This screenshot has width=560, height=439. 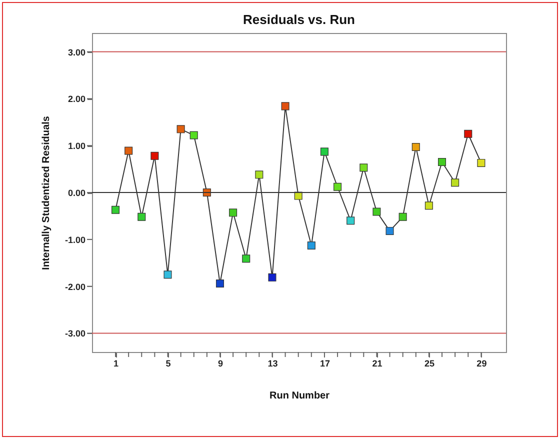 What do you see at coordinates (429, 363) in the screenshot?
I see `x-tick-label: 25` at bounding box center [429, 363].